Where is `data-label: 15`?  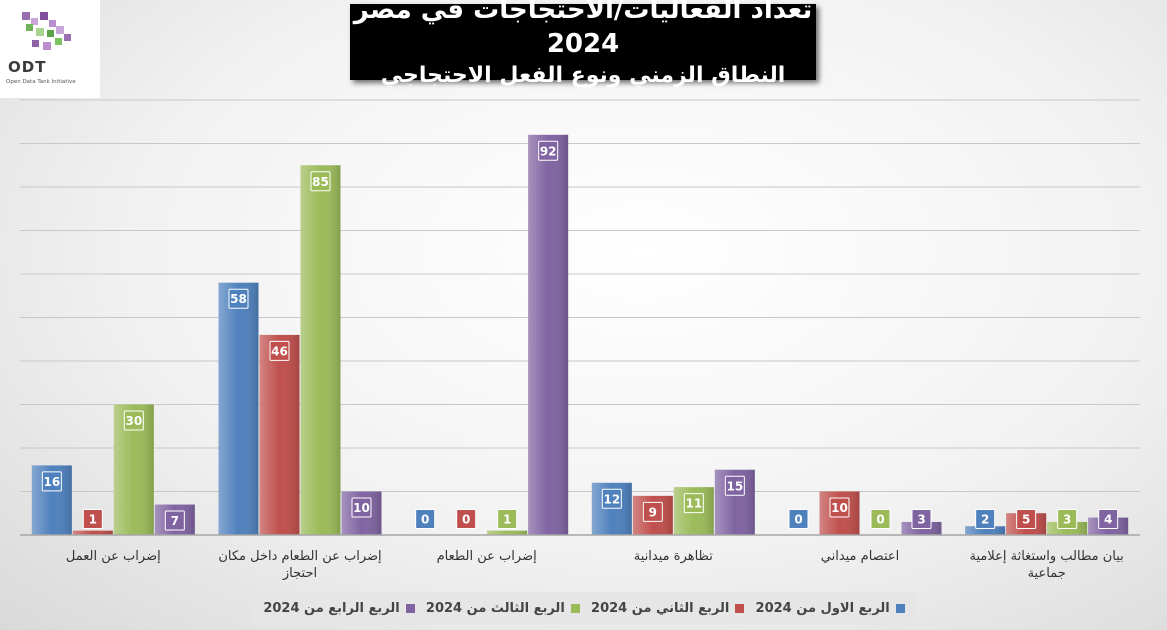 data-label: 15 is located at coordinates (734, 486).